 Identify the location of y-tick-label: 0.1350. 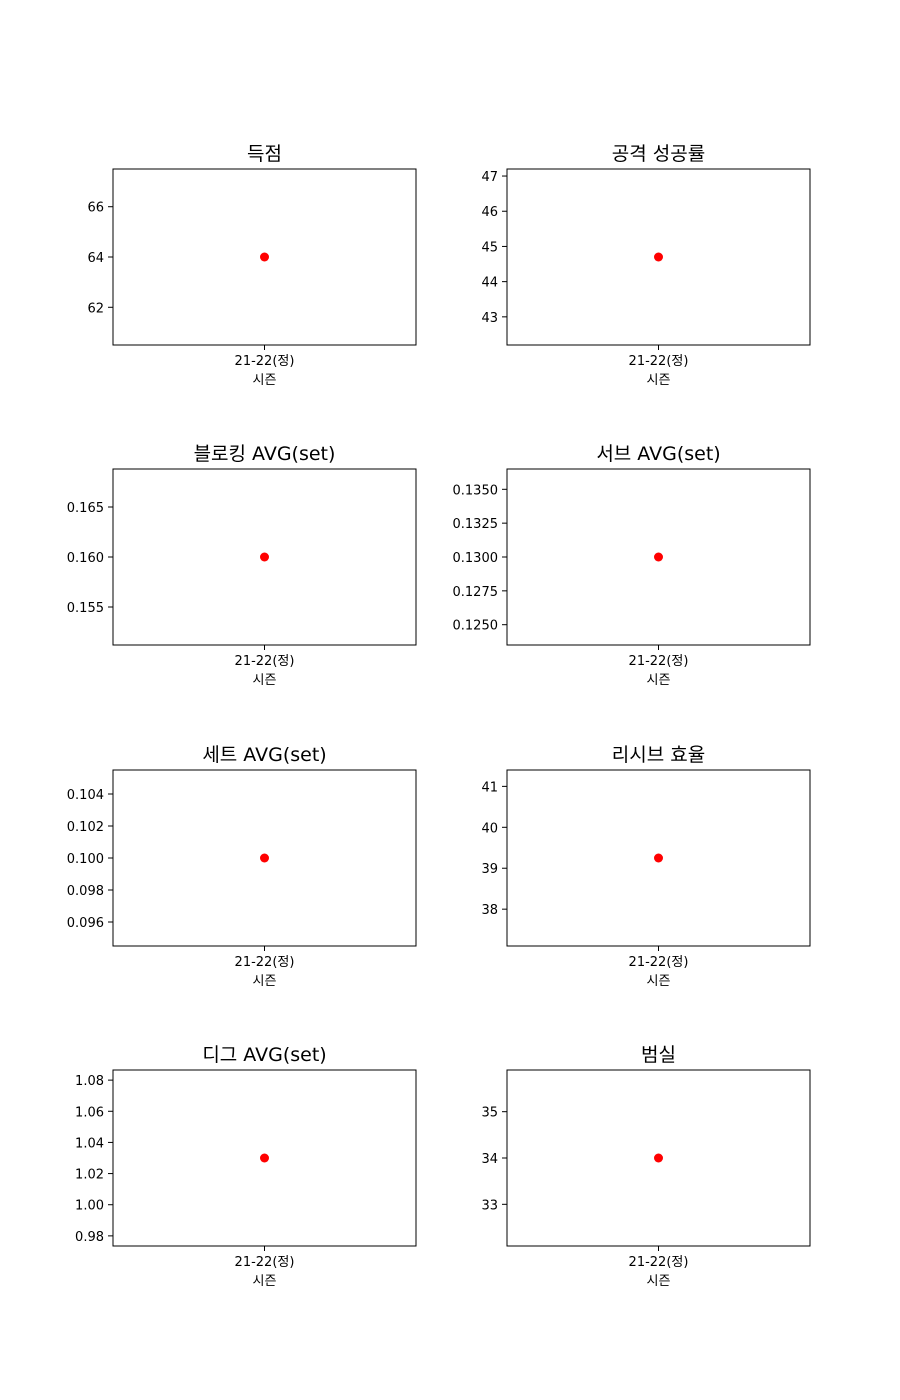
(476, 490).